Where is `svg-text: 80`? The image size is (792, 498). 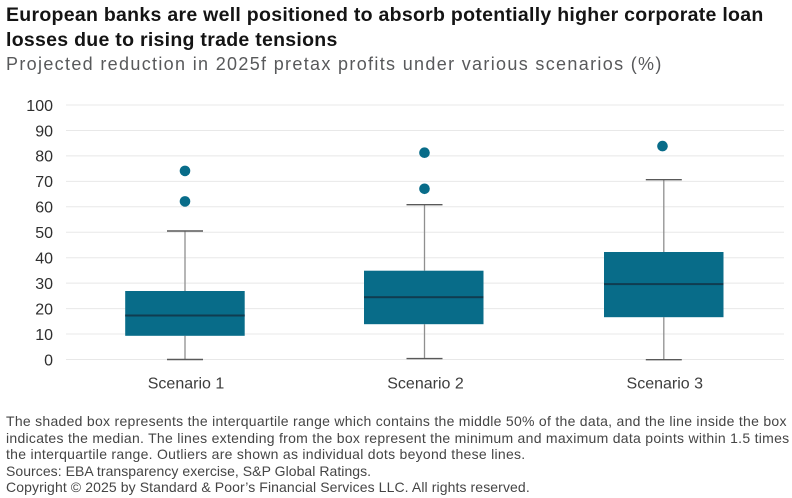 svg-text: 80 is located at coordinates (44, 157).